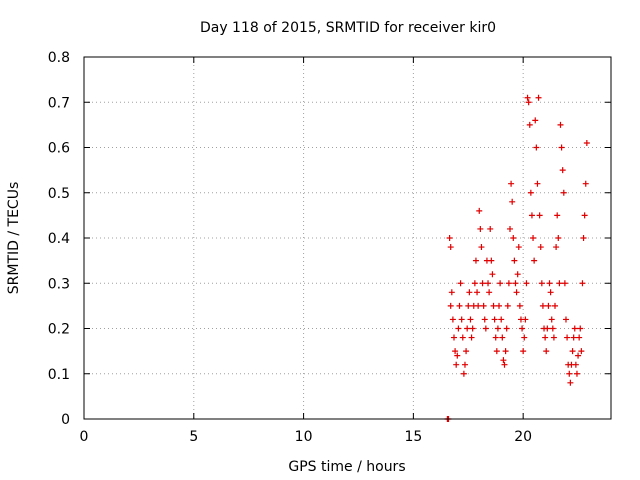 This screenshot has width=640, height=480. What do you see at coordinates (65, 420) in the screenshot?
I see `y-tick-label: 0` at bounding box center [65, 420].